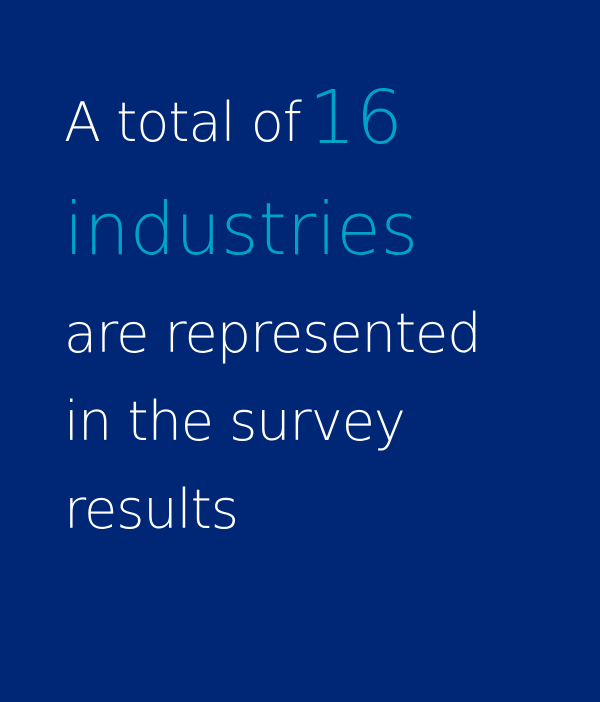 This screenshot has height=702, width=600. What do you see at coordinates (241, 229) in the screenshot?
I see `stat-highlight-word: industries` at bounding box center [241, 229].